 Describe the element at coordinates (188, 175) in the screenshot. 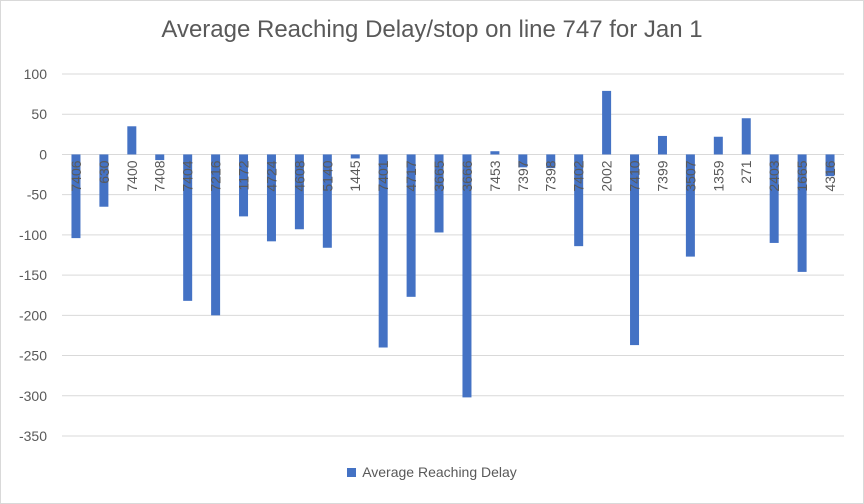

I see `x-tick-label: 7404` at that location.